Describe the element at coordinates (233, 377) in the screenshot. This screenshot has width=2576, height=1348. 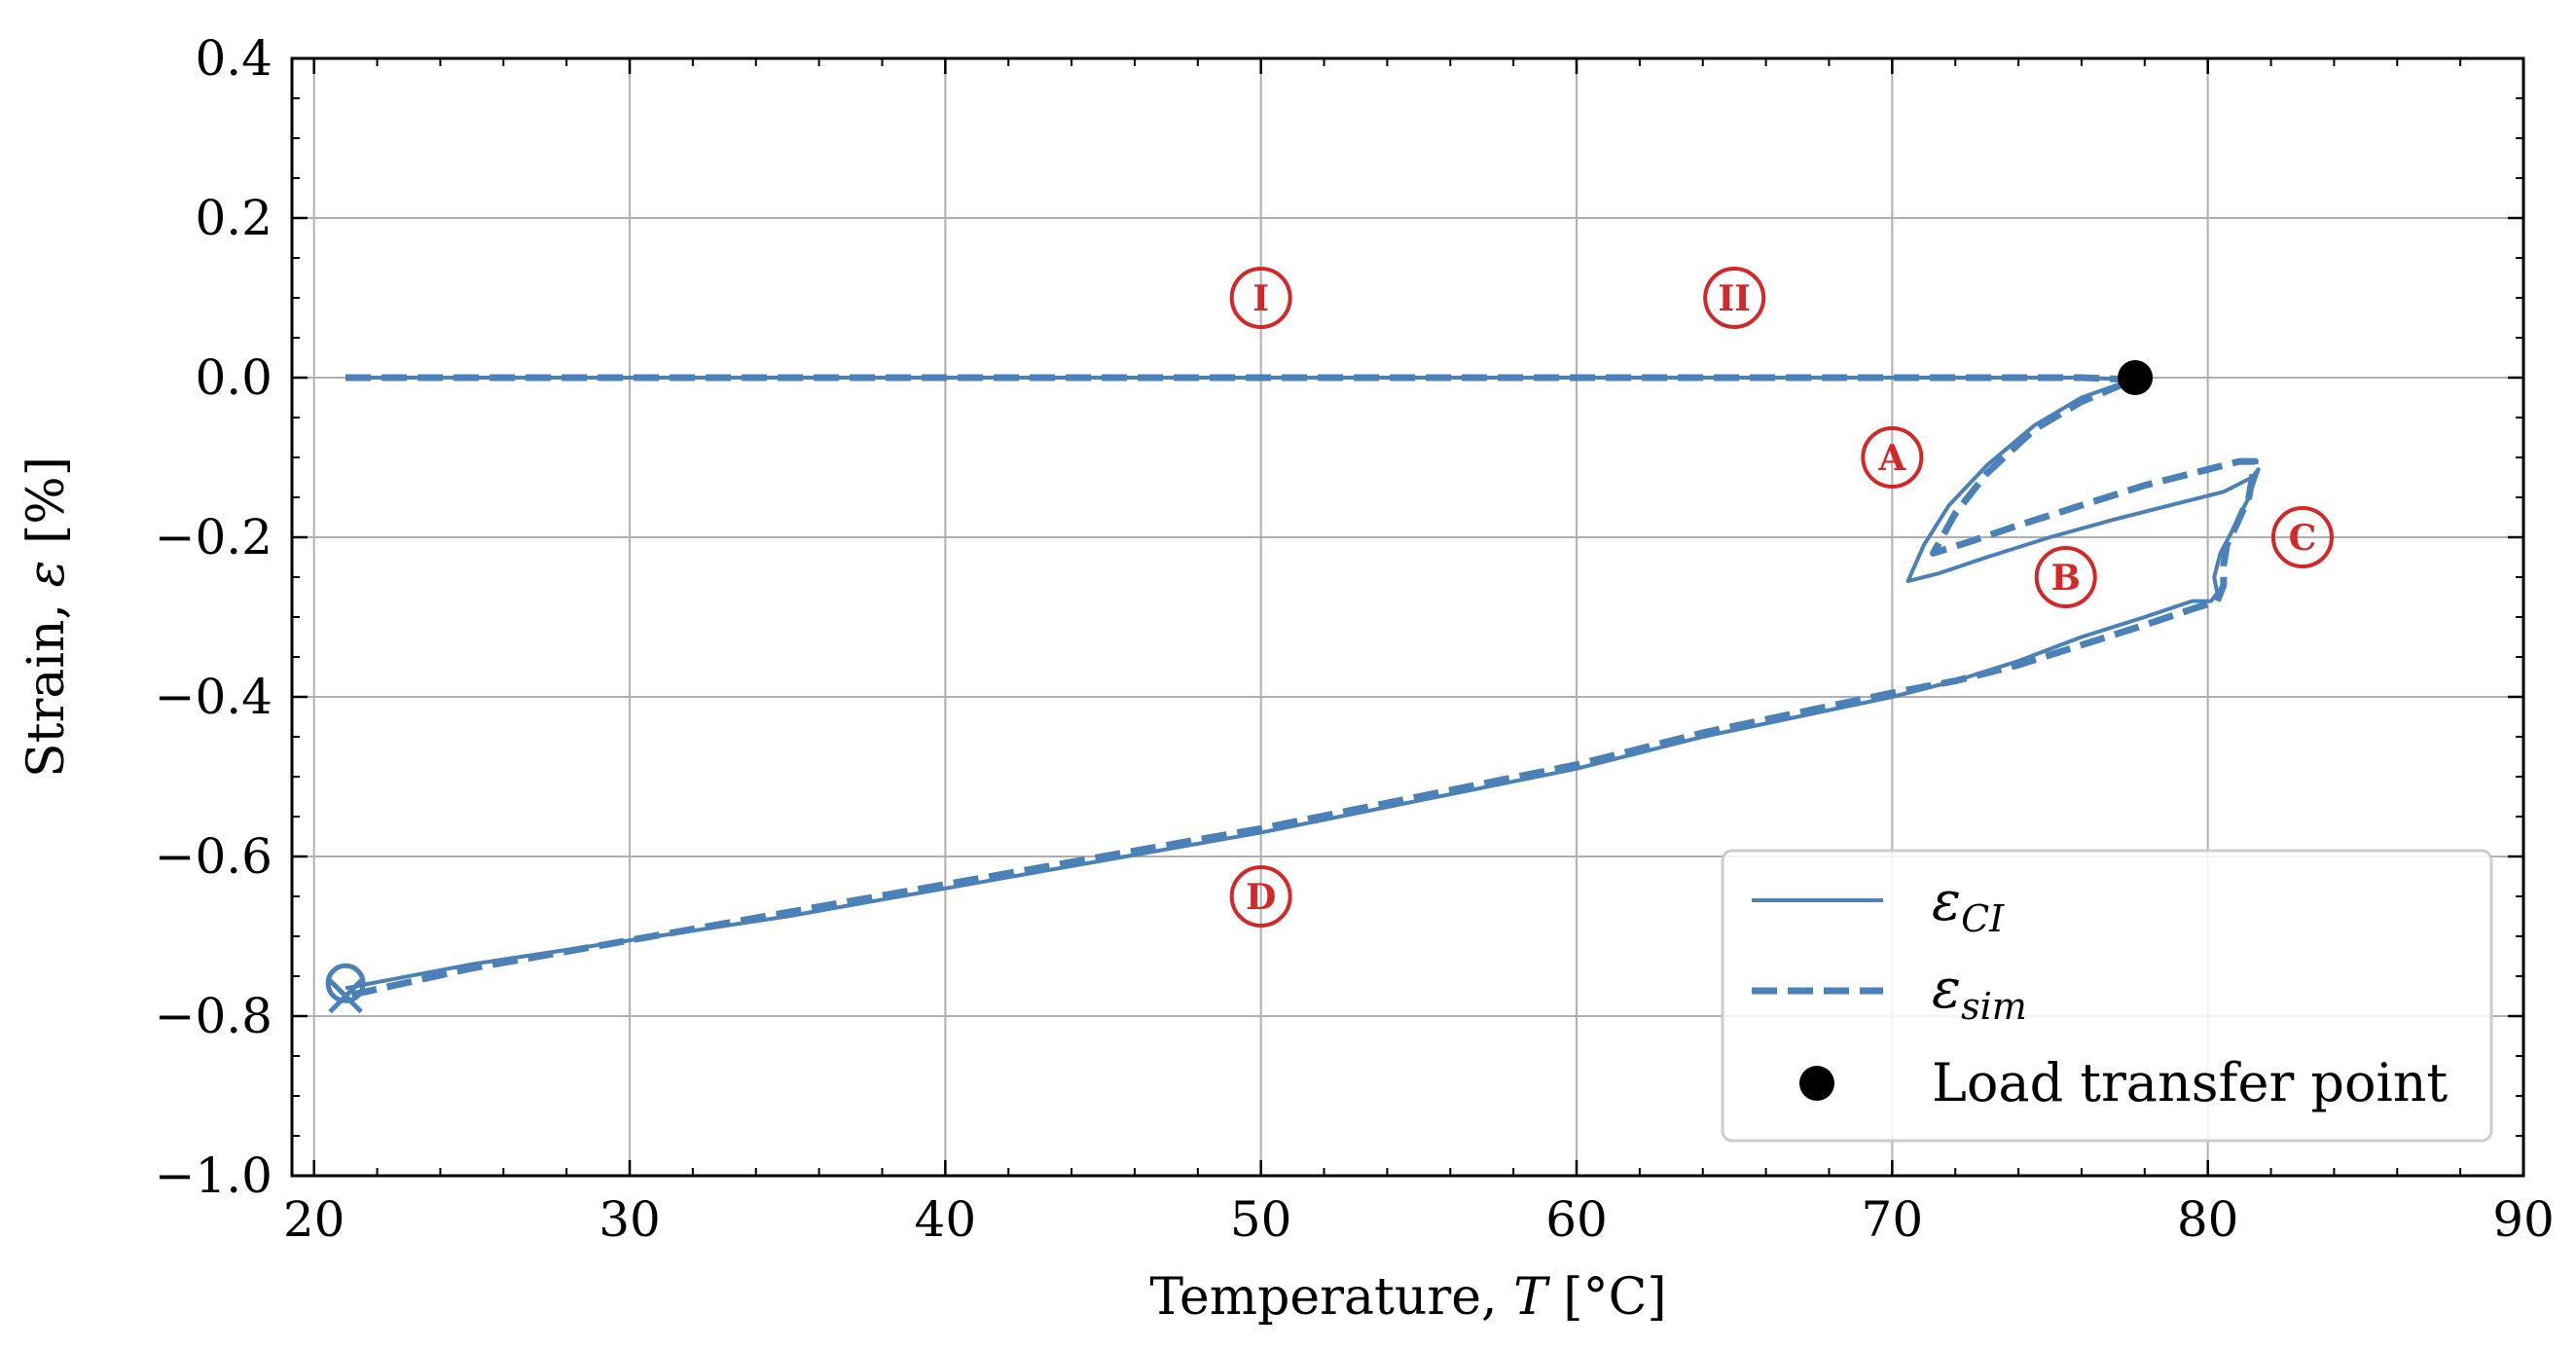
I see `y-tick-label: 0.0` at that location.